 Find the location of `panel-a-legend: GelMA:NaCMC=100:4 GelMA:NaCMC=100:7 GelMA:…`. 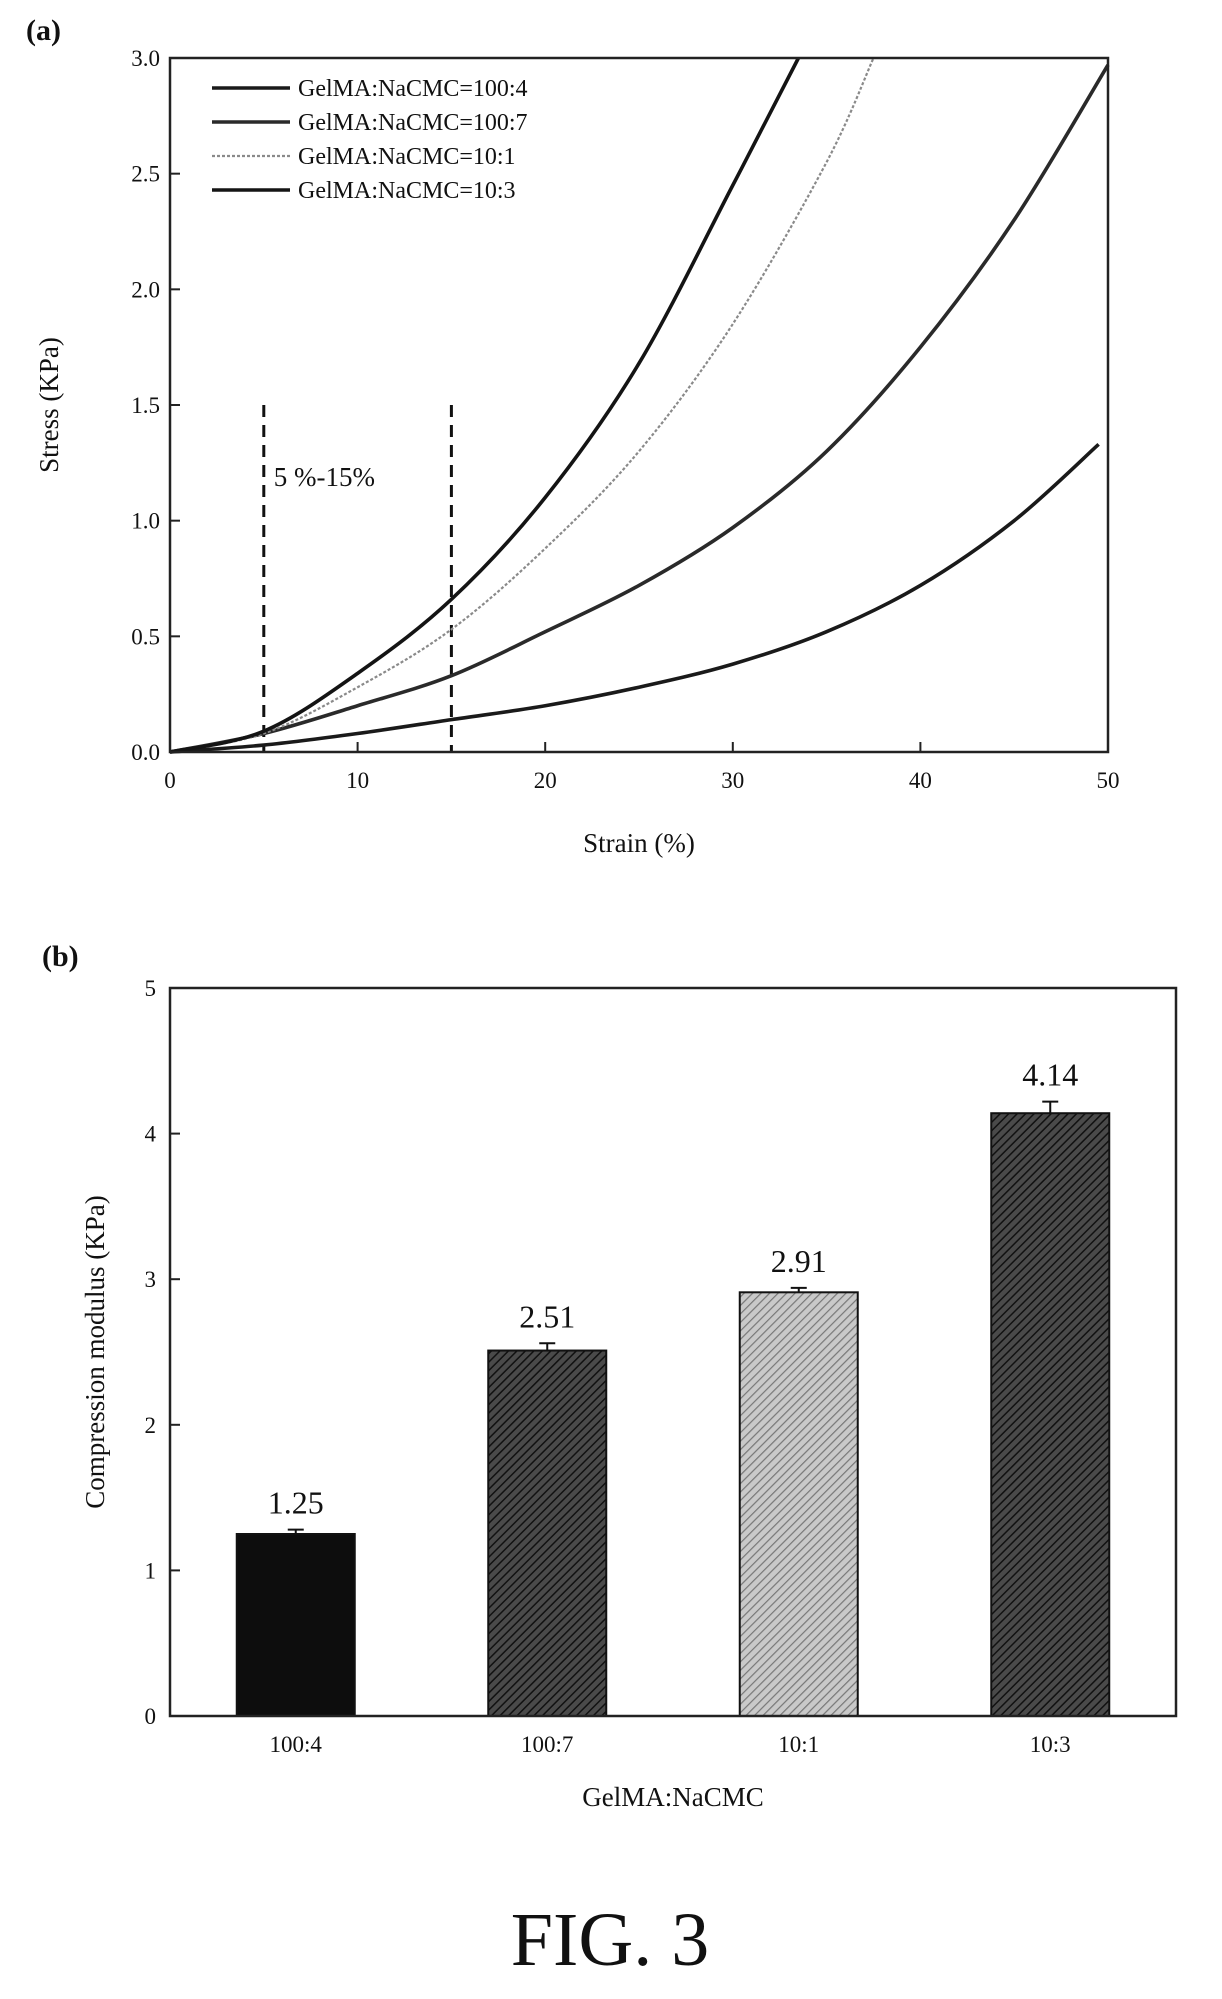

panel-a-legend: GelMA:NaCMC=100:4 GelMA:NaCMC=100:7 GelMA:… is located at coordinates (370, 140).